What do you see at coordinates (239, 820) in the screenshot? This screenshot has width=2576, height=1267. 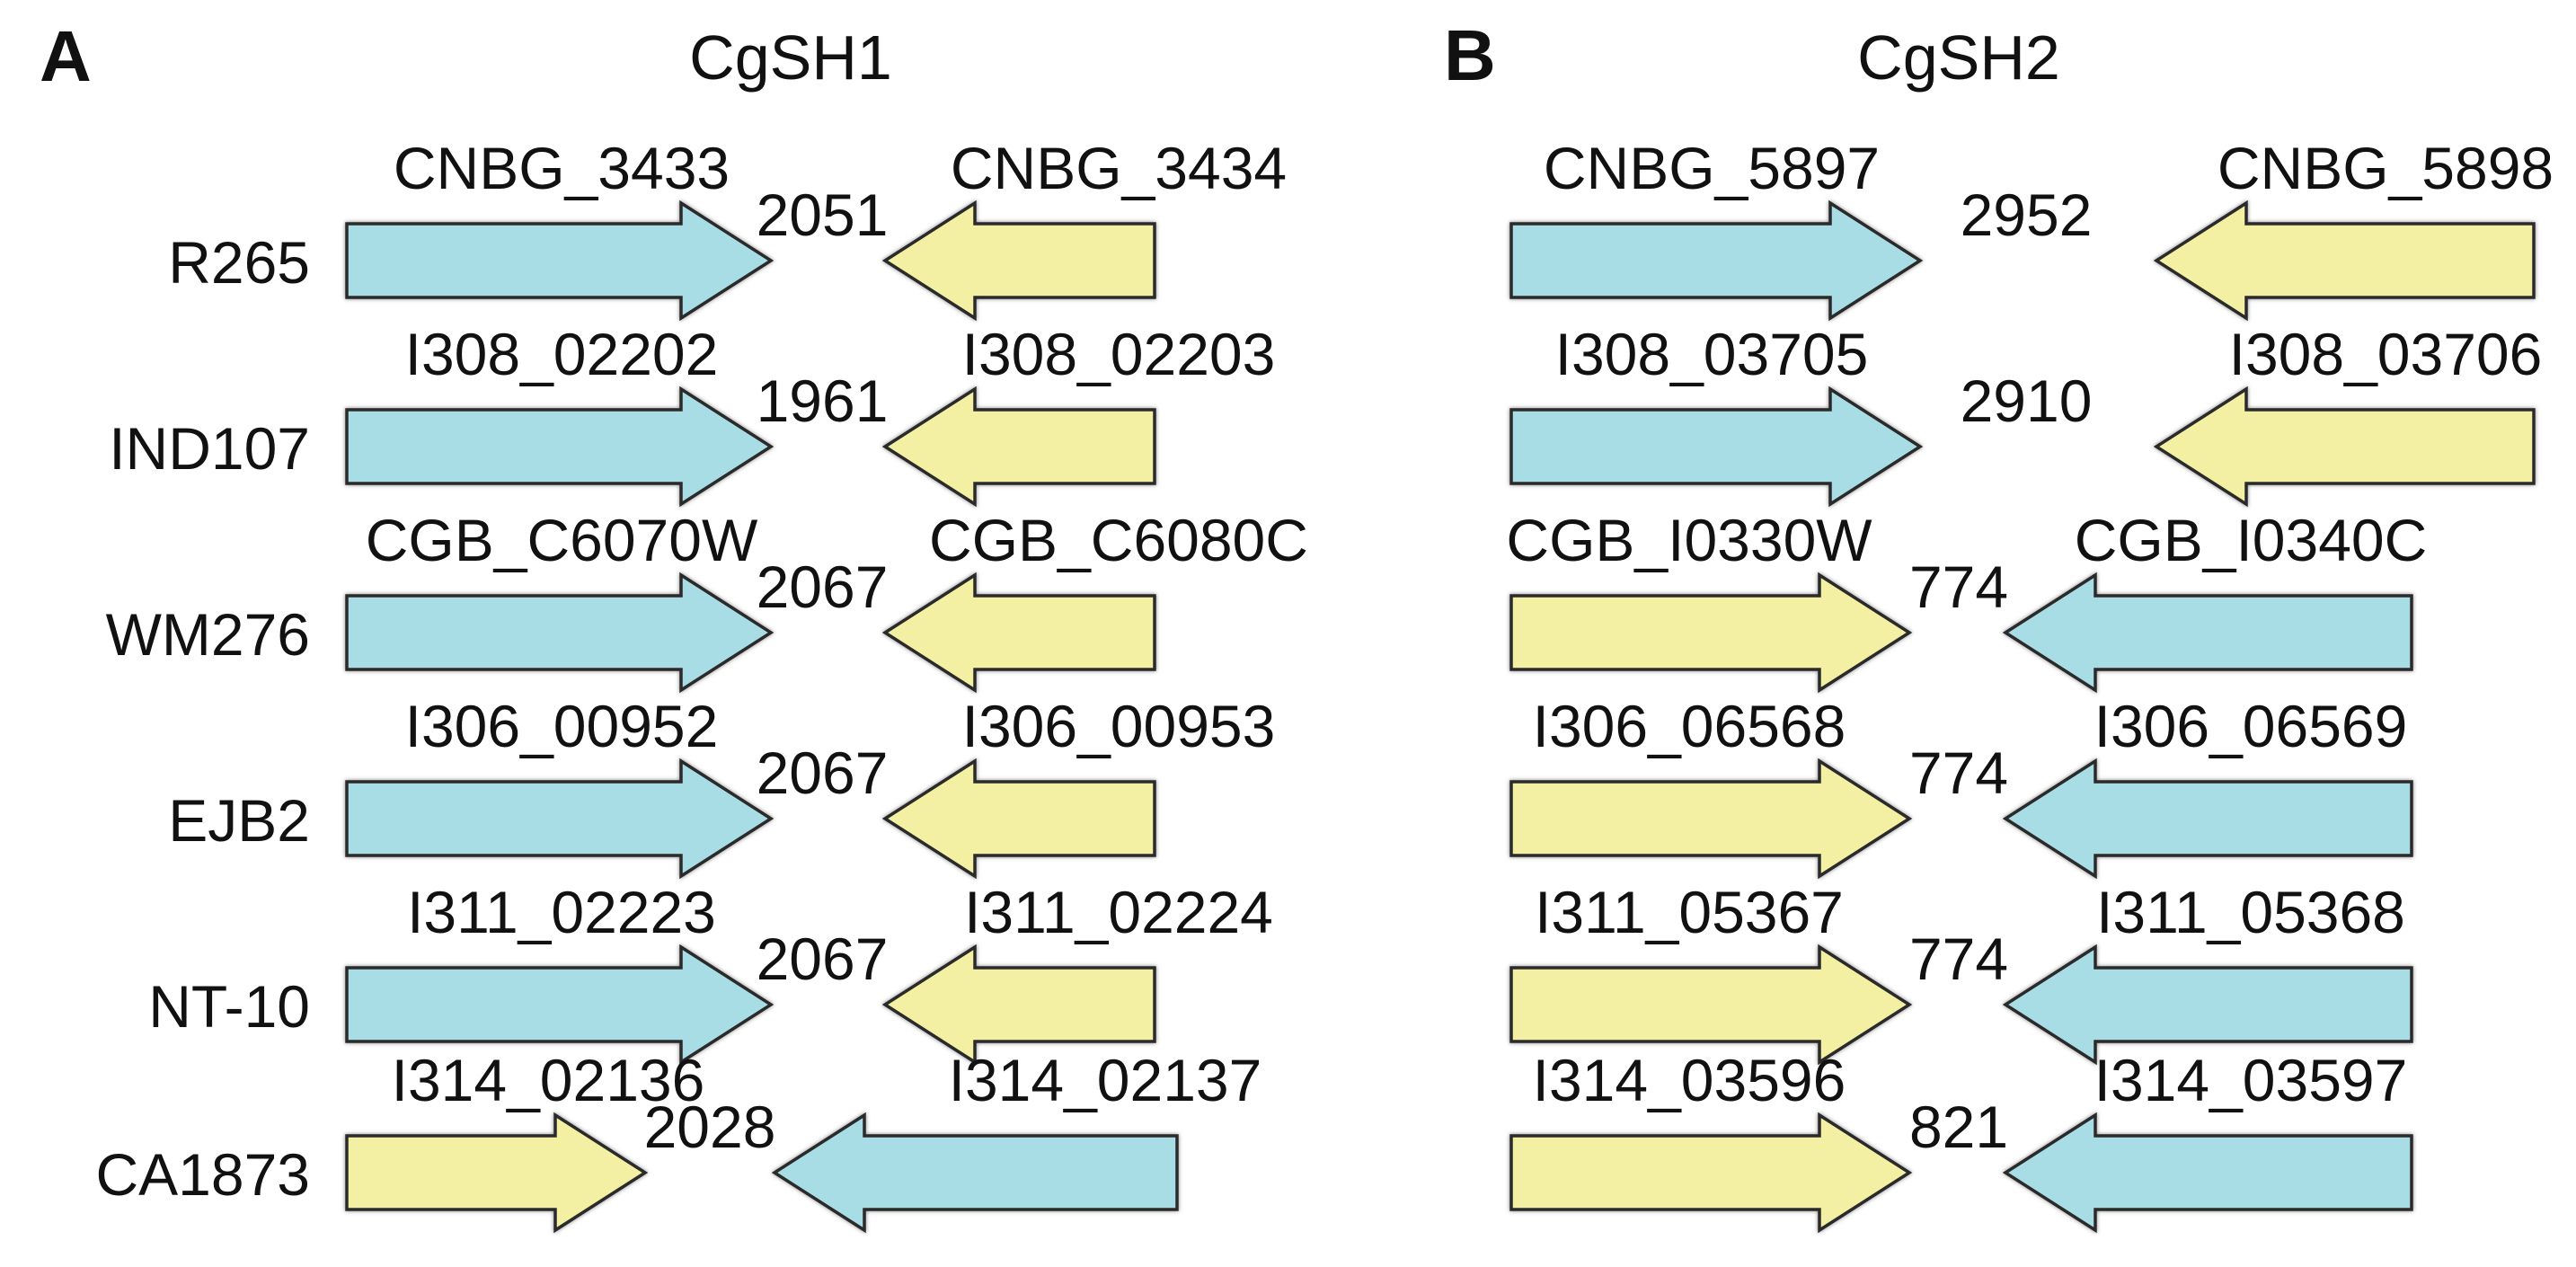 I see `strain-label: EJB2` at bounding box center [239, 820].